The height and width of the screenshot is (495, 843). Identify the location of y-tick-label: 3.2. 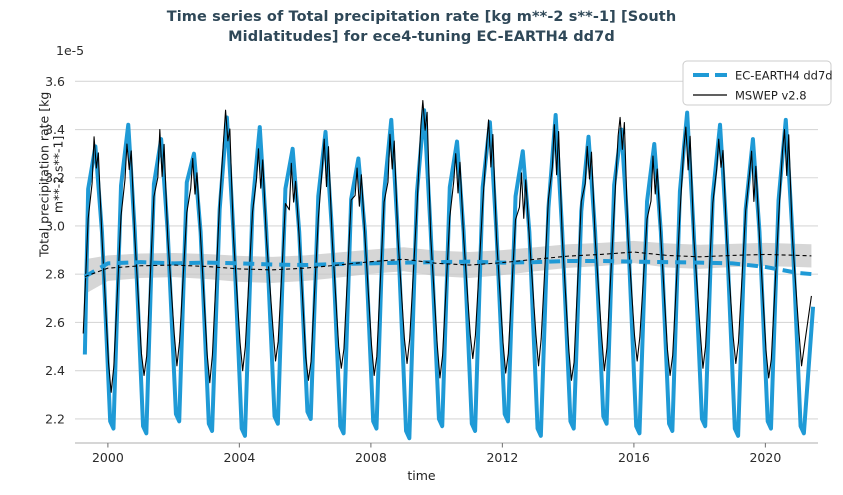
(55, 177).